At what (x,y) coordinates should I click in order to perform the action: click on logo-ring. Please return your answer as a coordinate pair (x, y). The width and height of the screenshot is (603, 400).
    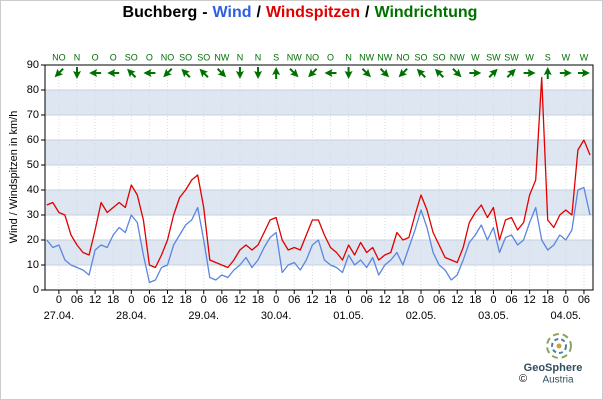
    Looking at the image, I should click on (559, 346).